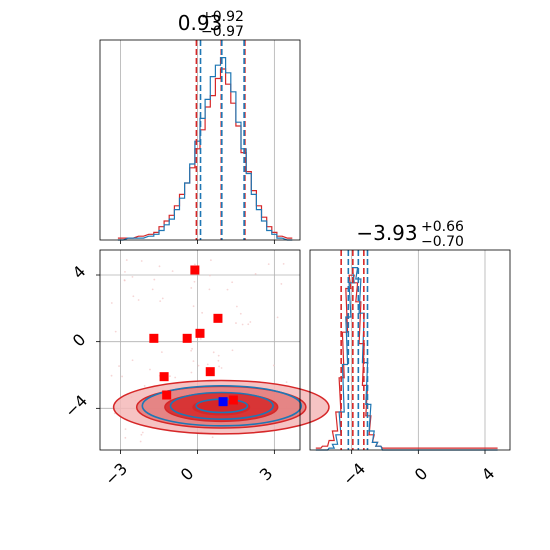  I want to click on panel-title-param-1: 0.93, so click(200, 23).